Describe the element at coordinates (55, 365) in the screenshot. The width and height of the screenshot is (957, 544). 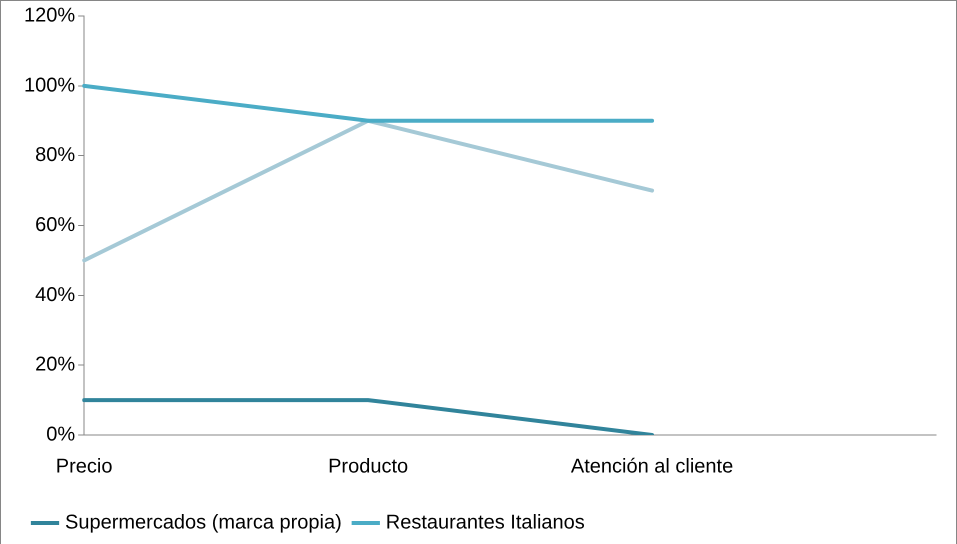
I see `y-tick-label: 20%` at that location.